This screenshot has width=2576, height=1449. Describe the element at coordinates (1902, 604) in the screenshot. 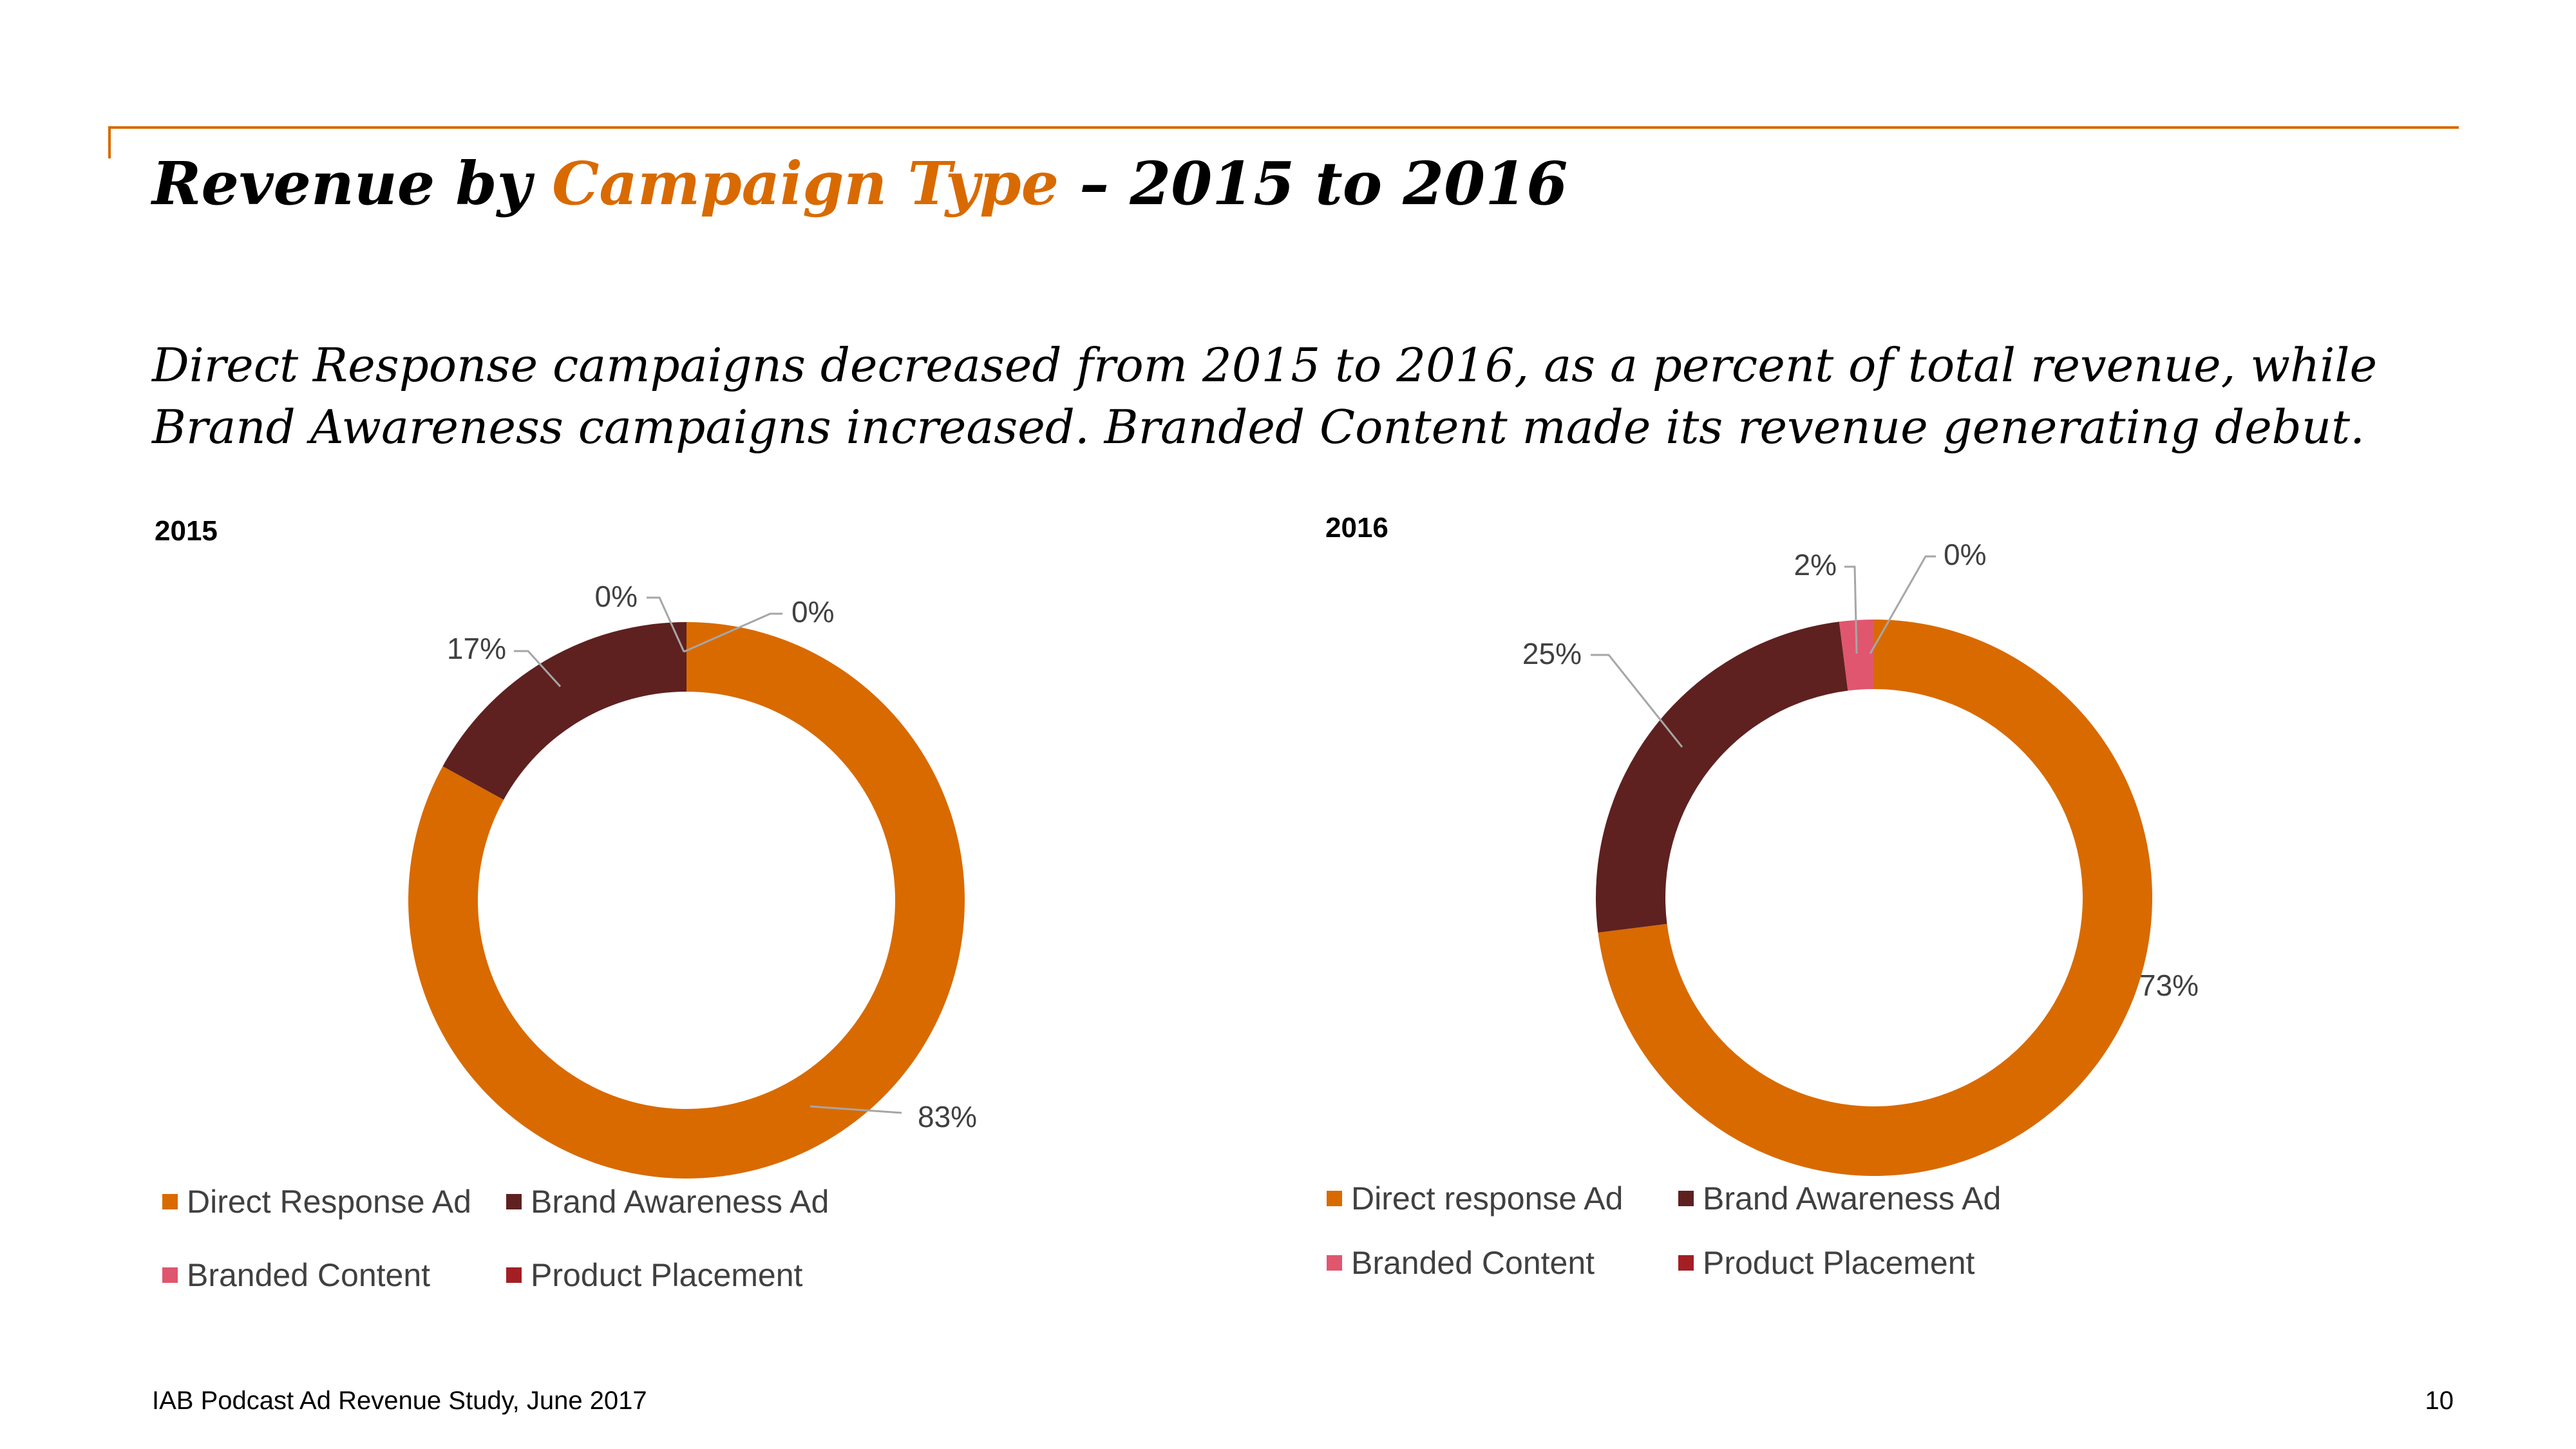

I see `leader-line-product-placement-2016` at that location.